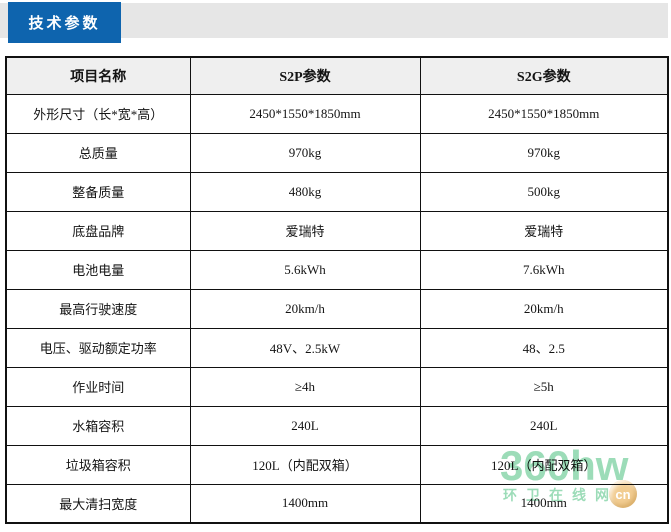 This screenshot has height=532, width=671. I want to click on param-name-cell: 垃圾箱容积, so click(98, 464).